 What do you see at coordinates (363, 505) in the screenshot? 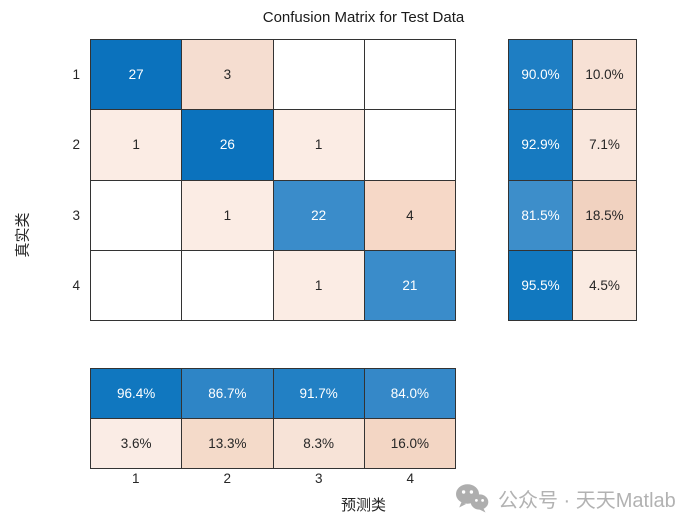
I see `x-axis-label: 预测类` at bounding box center [363, 505].